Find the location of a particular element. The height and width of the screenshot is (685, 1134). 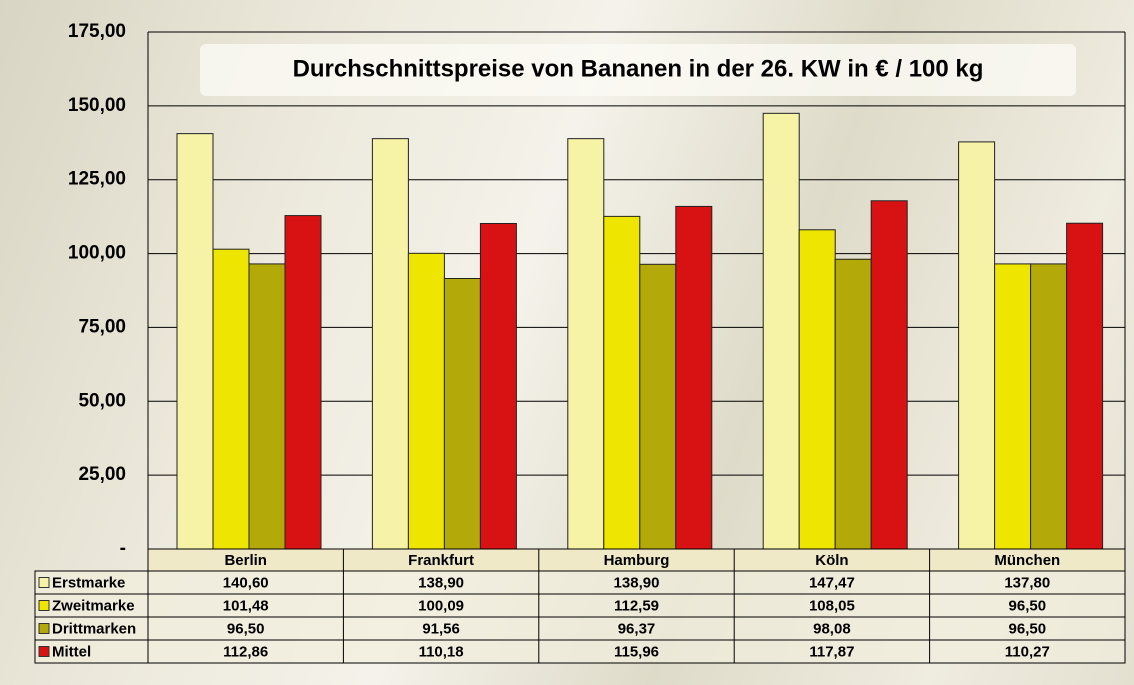

table-value: 147,47 is located at coordinates (832, 582).